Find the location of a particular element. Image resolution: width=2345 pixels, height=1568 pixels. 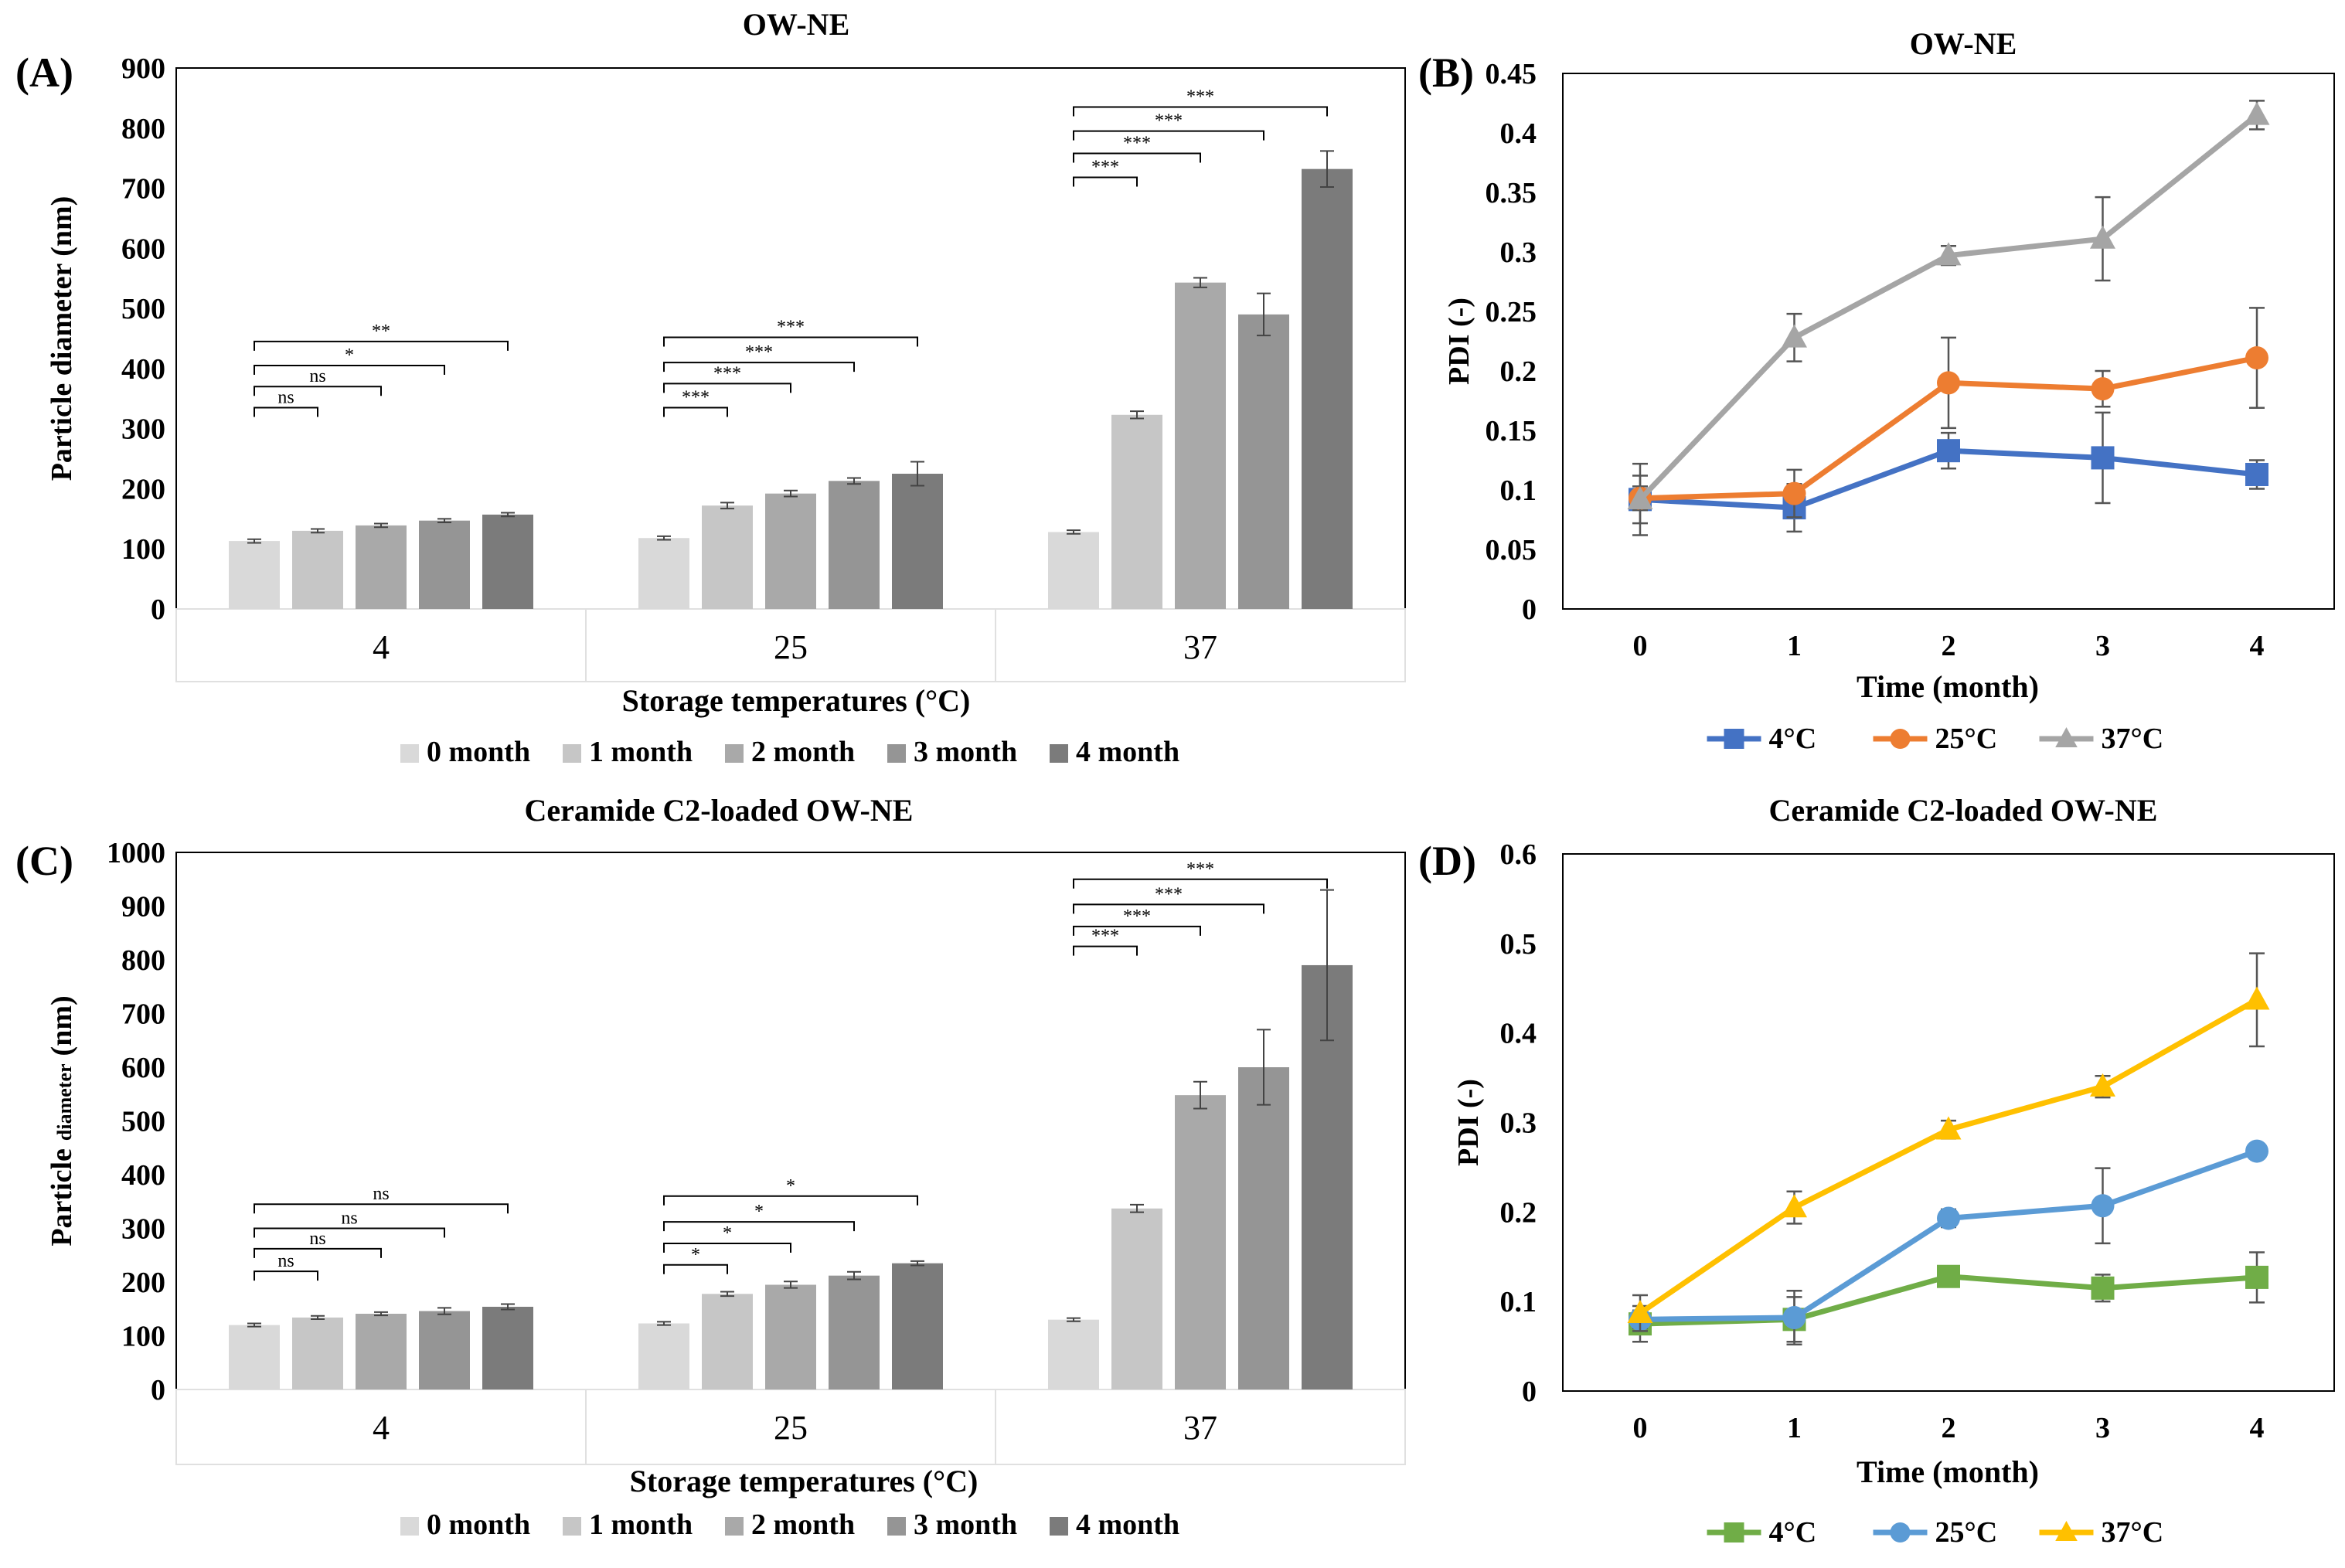

x-tick-label: 4 is located at coordinates (2258, 1428).